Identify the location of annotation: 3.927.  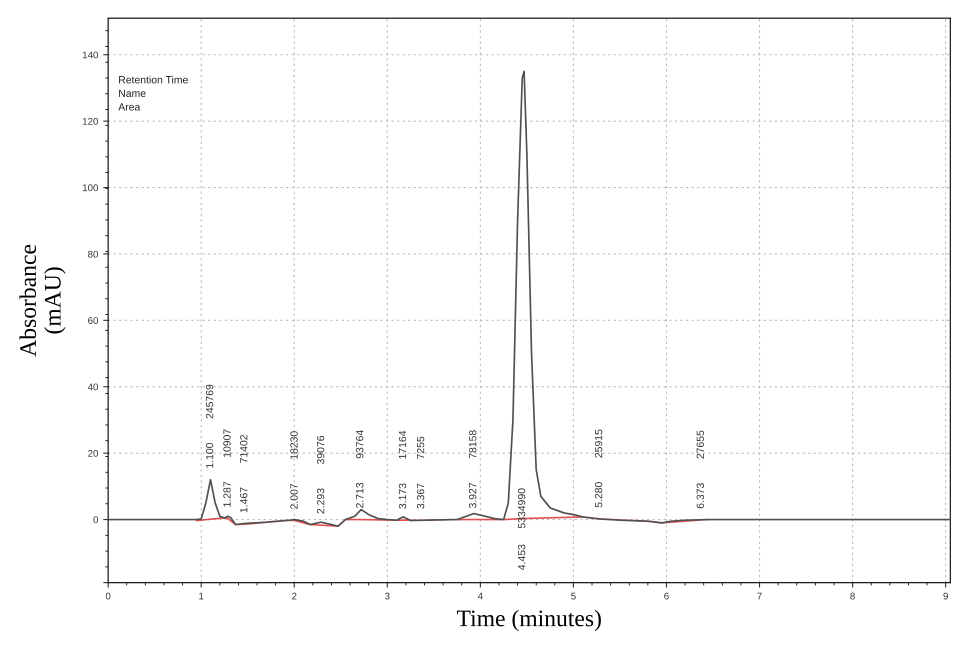
(472, 495).